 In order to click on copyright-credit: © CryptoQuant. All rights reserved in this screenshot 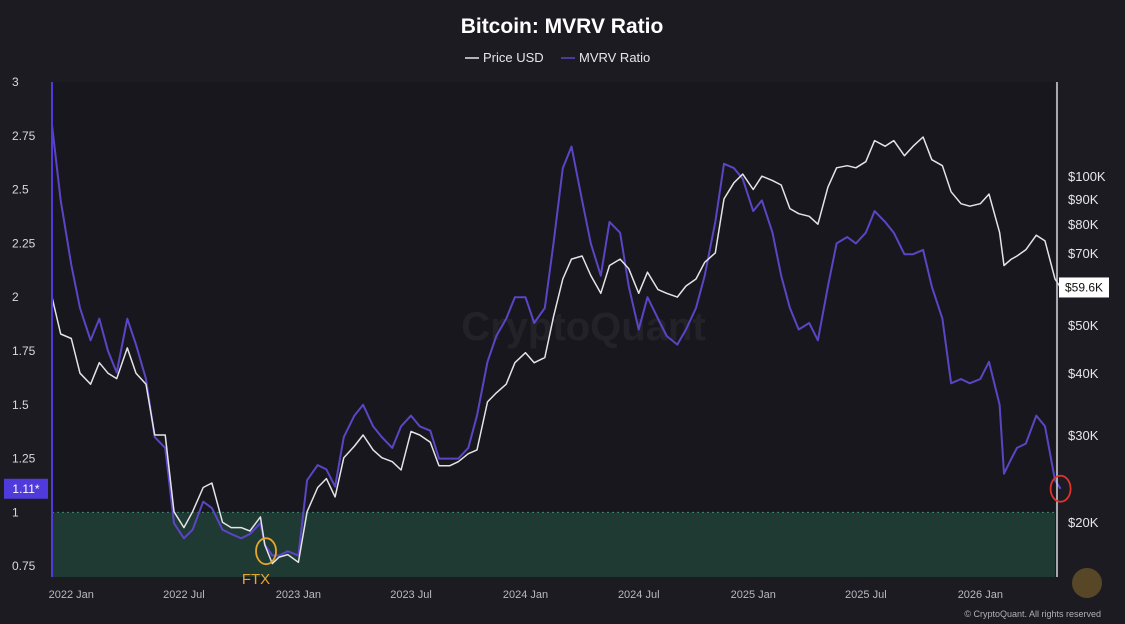, I will do `click(1032, 614)`.